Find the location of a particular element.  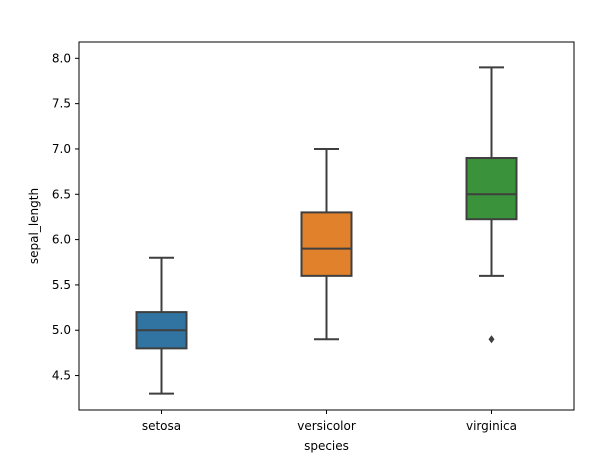

outlier-point is located at coordinates (491, 339).